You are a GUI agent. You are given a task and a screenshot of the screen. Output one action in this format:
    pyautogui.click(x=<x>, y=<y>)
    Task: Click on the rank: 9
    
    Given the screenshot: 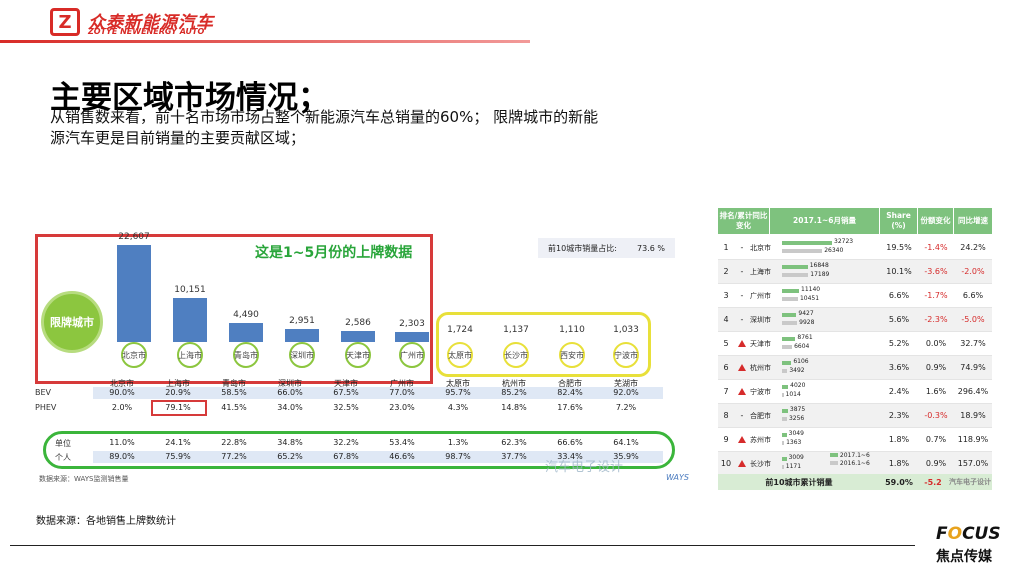 What is the action you would take?
    pyautogui.click(x=726, y=439)
    